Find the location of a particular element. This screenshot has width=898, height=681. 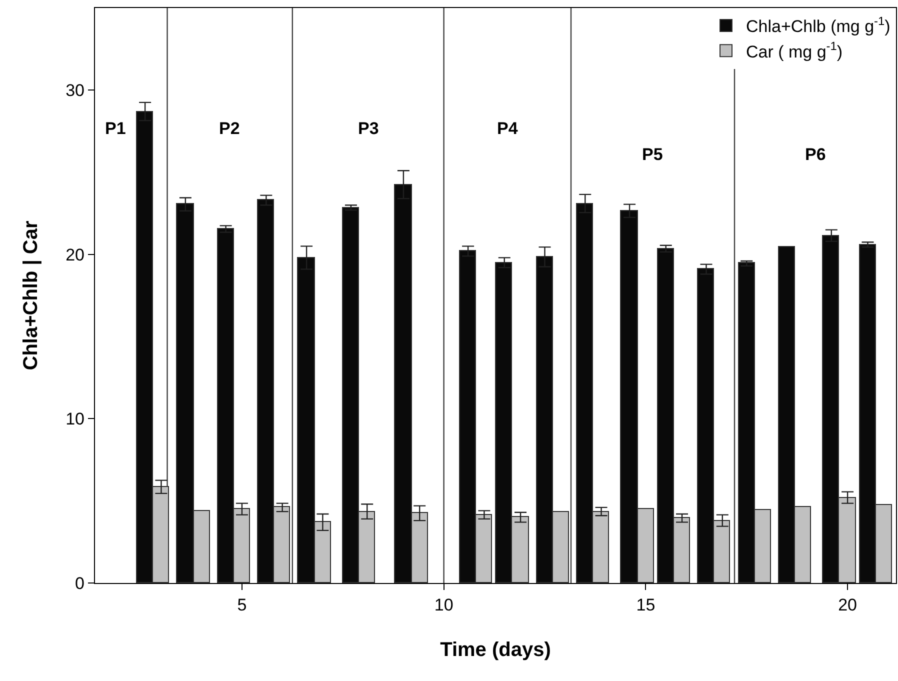

legend-label: Chla+Chlb (mg g$^{-1}$) is located at coordinates (818, 25).